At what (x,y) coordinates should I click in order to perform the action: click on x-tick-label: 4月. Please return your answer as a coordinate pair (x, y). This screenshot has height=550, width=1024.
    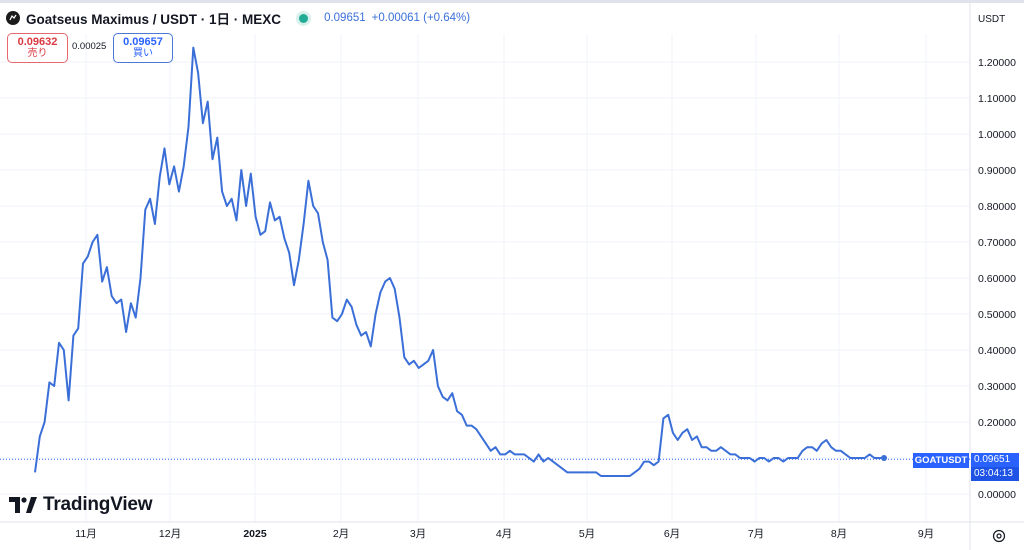
    Looking at the image, I should click on (504, 534).